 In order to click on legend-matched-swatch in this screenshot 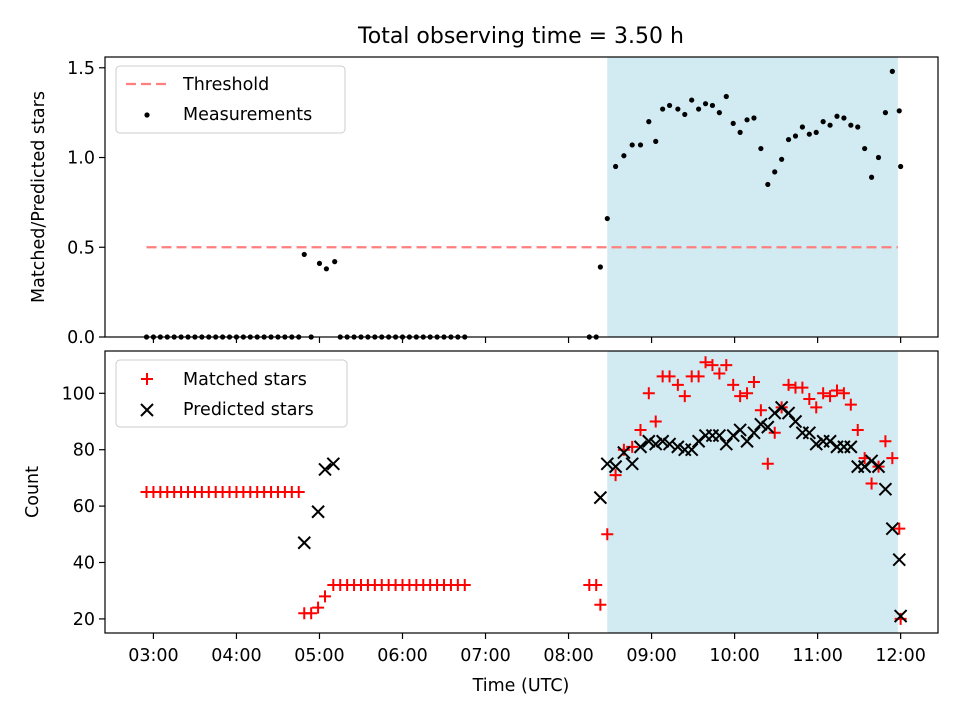, I will do `click(147, 379)`.